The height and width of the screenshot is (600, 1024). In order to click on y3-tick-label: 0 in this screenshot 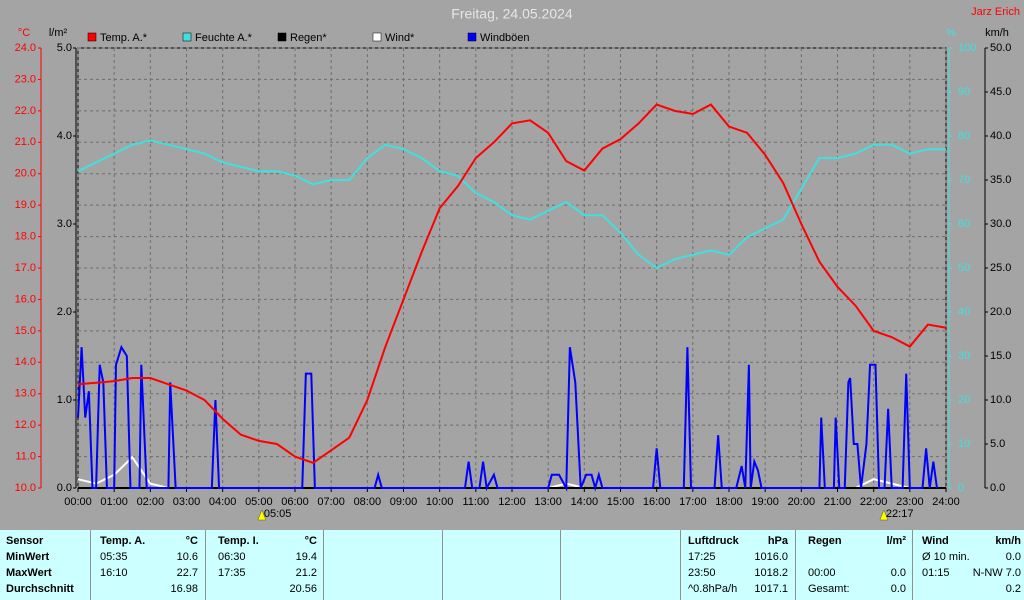, I will do `click(961, 488)`.